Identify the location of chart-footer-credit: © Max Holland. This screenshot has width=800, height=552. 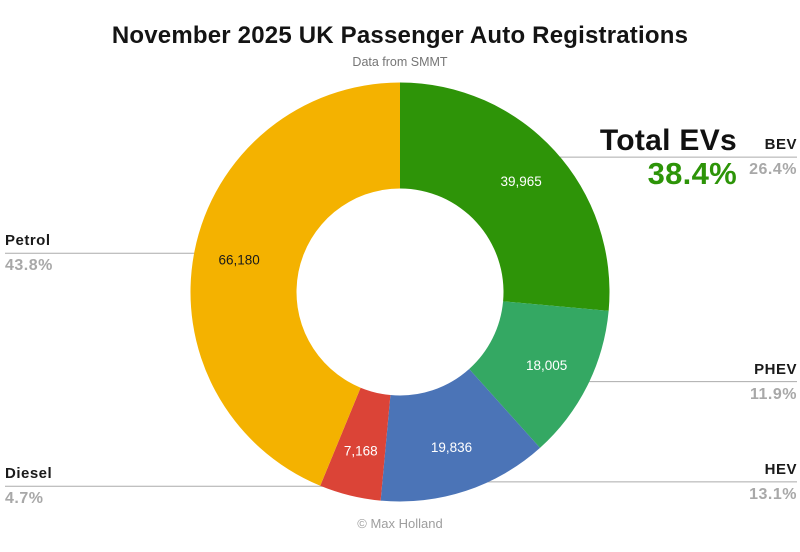
(400, 523).